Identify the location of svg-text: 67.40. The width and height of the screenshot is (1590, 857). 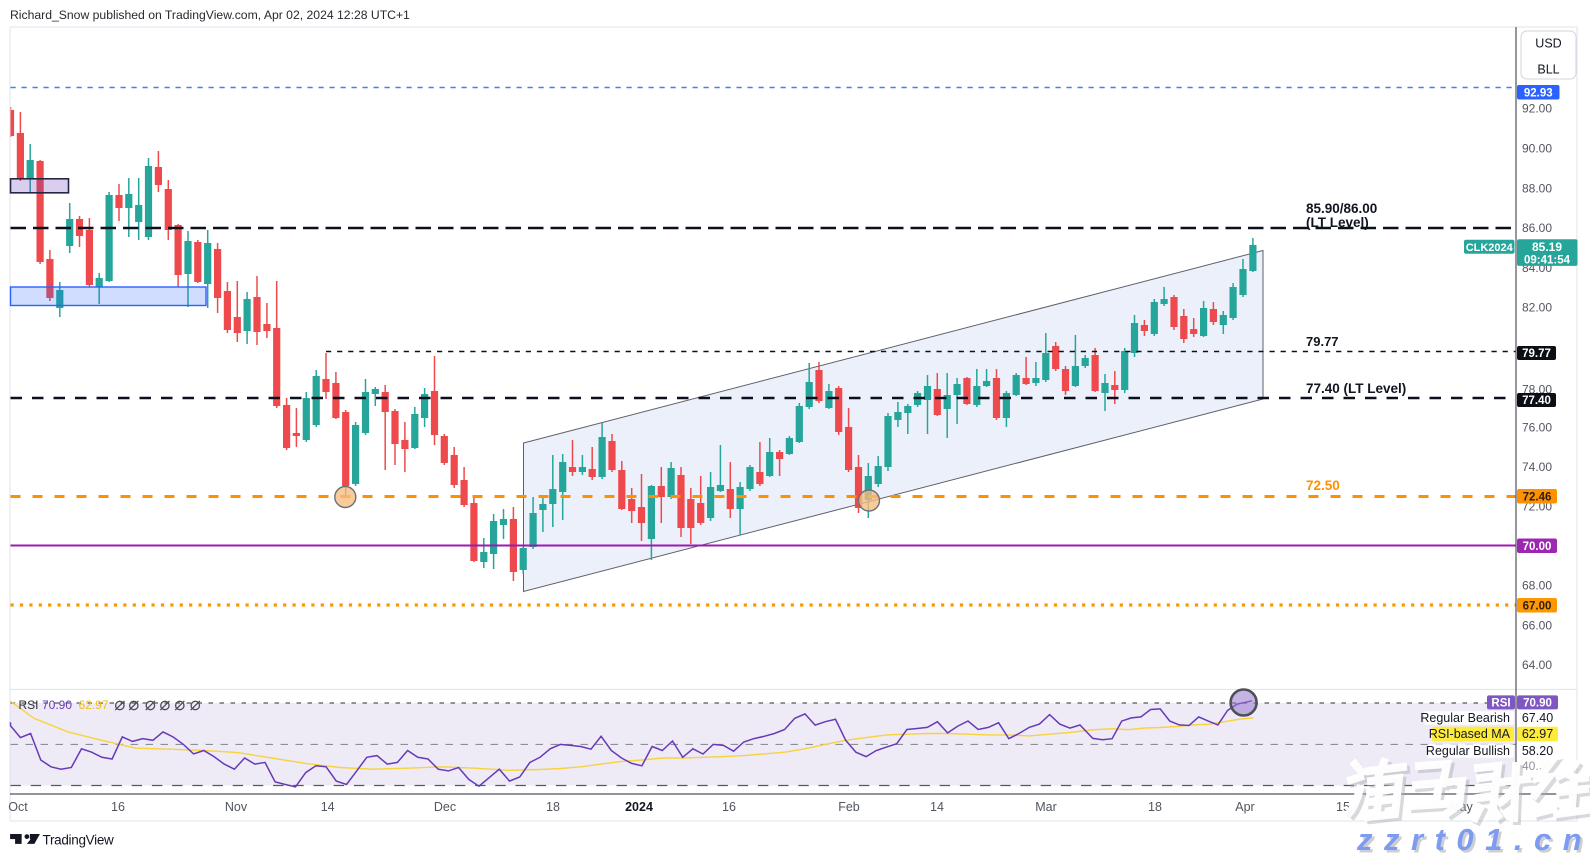
(1537, 718).